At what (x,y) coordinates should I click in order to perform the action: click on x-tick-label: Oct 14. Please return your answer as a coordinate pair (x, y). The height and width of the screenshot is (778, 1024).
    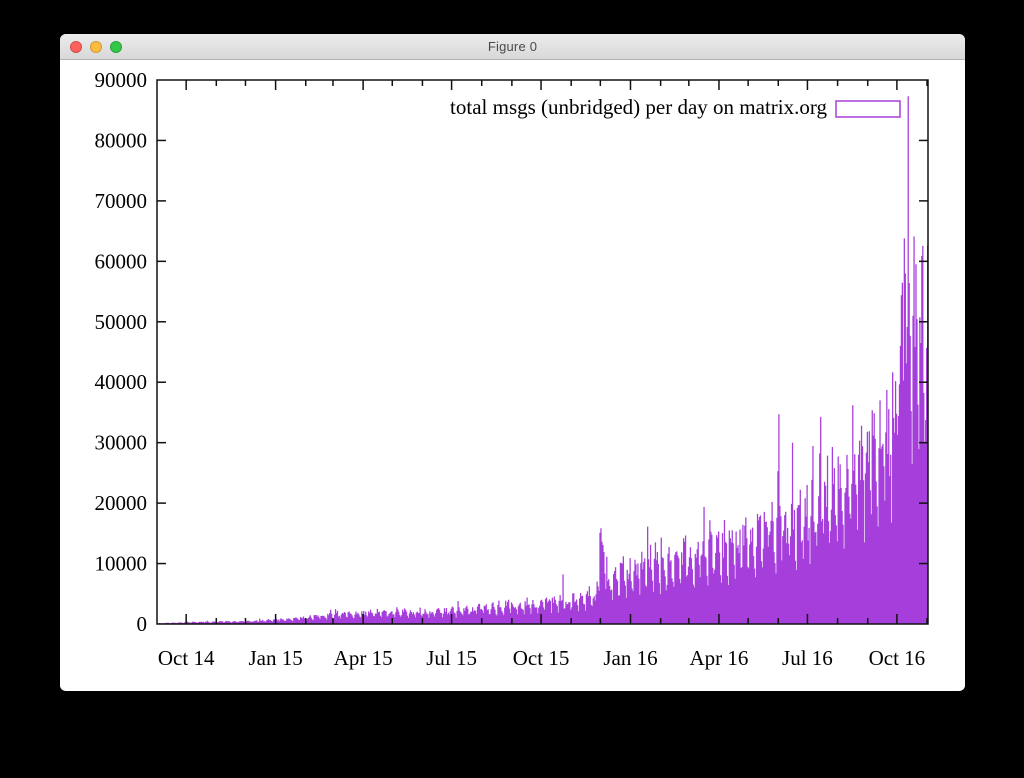
    Looking at the image, I should click on (186, 658).